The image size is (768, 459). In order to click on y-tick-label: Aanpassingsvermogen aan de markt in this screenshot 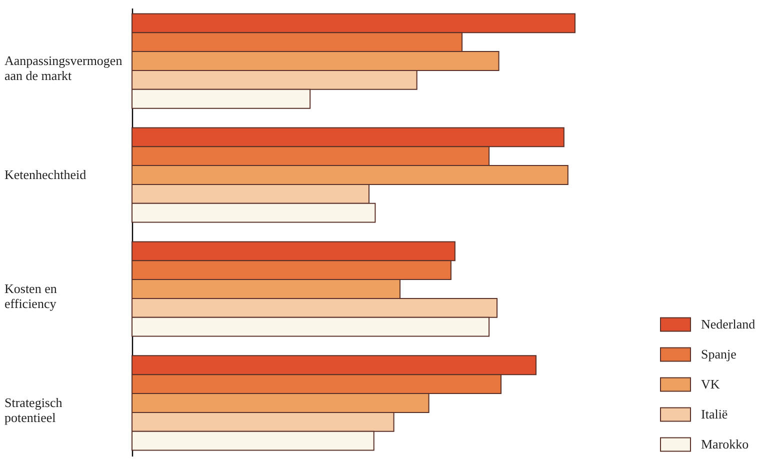, I will do `click(63, 68)`.